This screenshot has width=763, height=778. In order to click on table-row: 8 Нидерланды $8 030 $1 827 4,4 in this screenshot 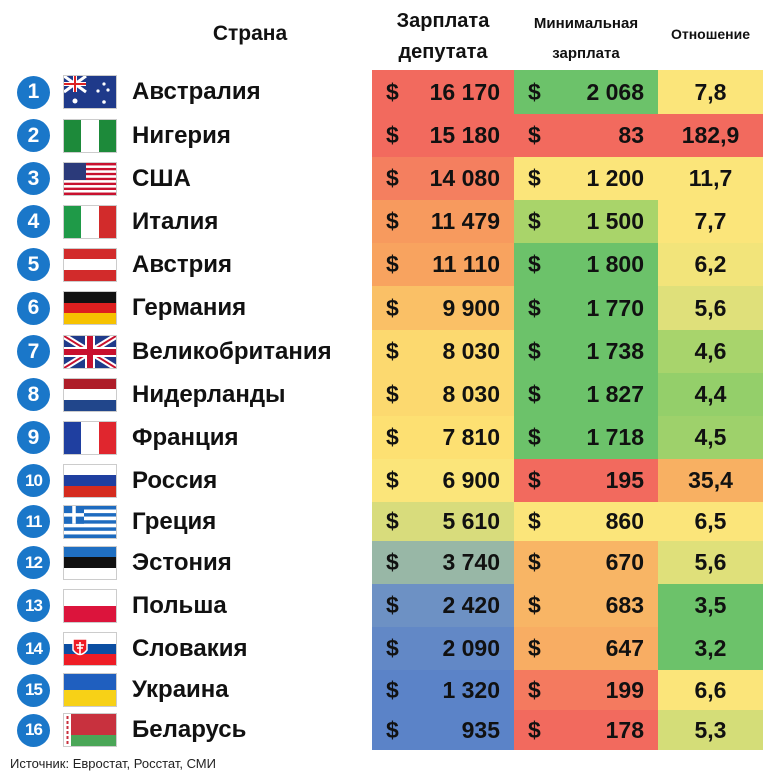, I will do `click(381, 394)`.